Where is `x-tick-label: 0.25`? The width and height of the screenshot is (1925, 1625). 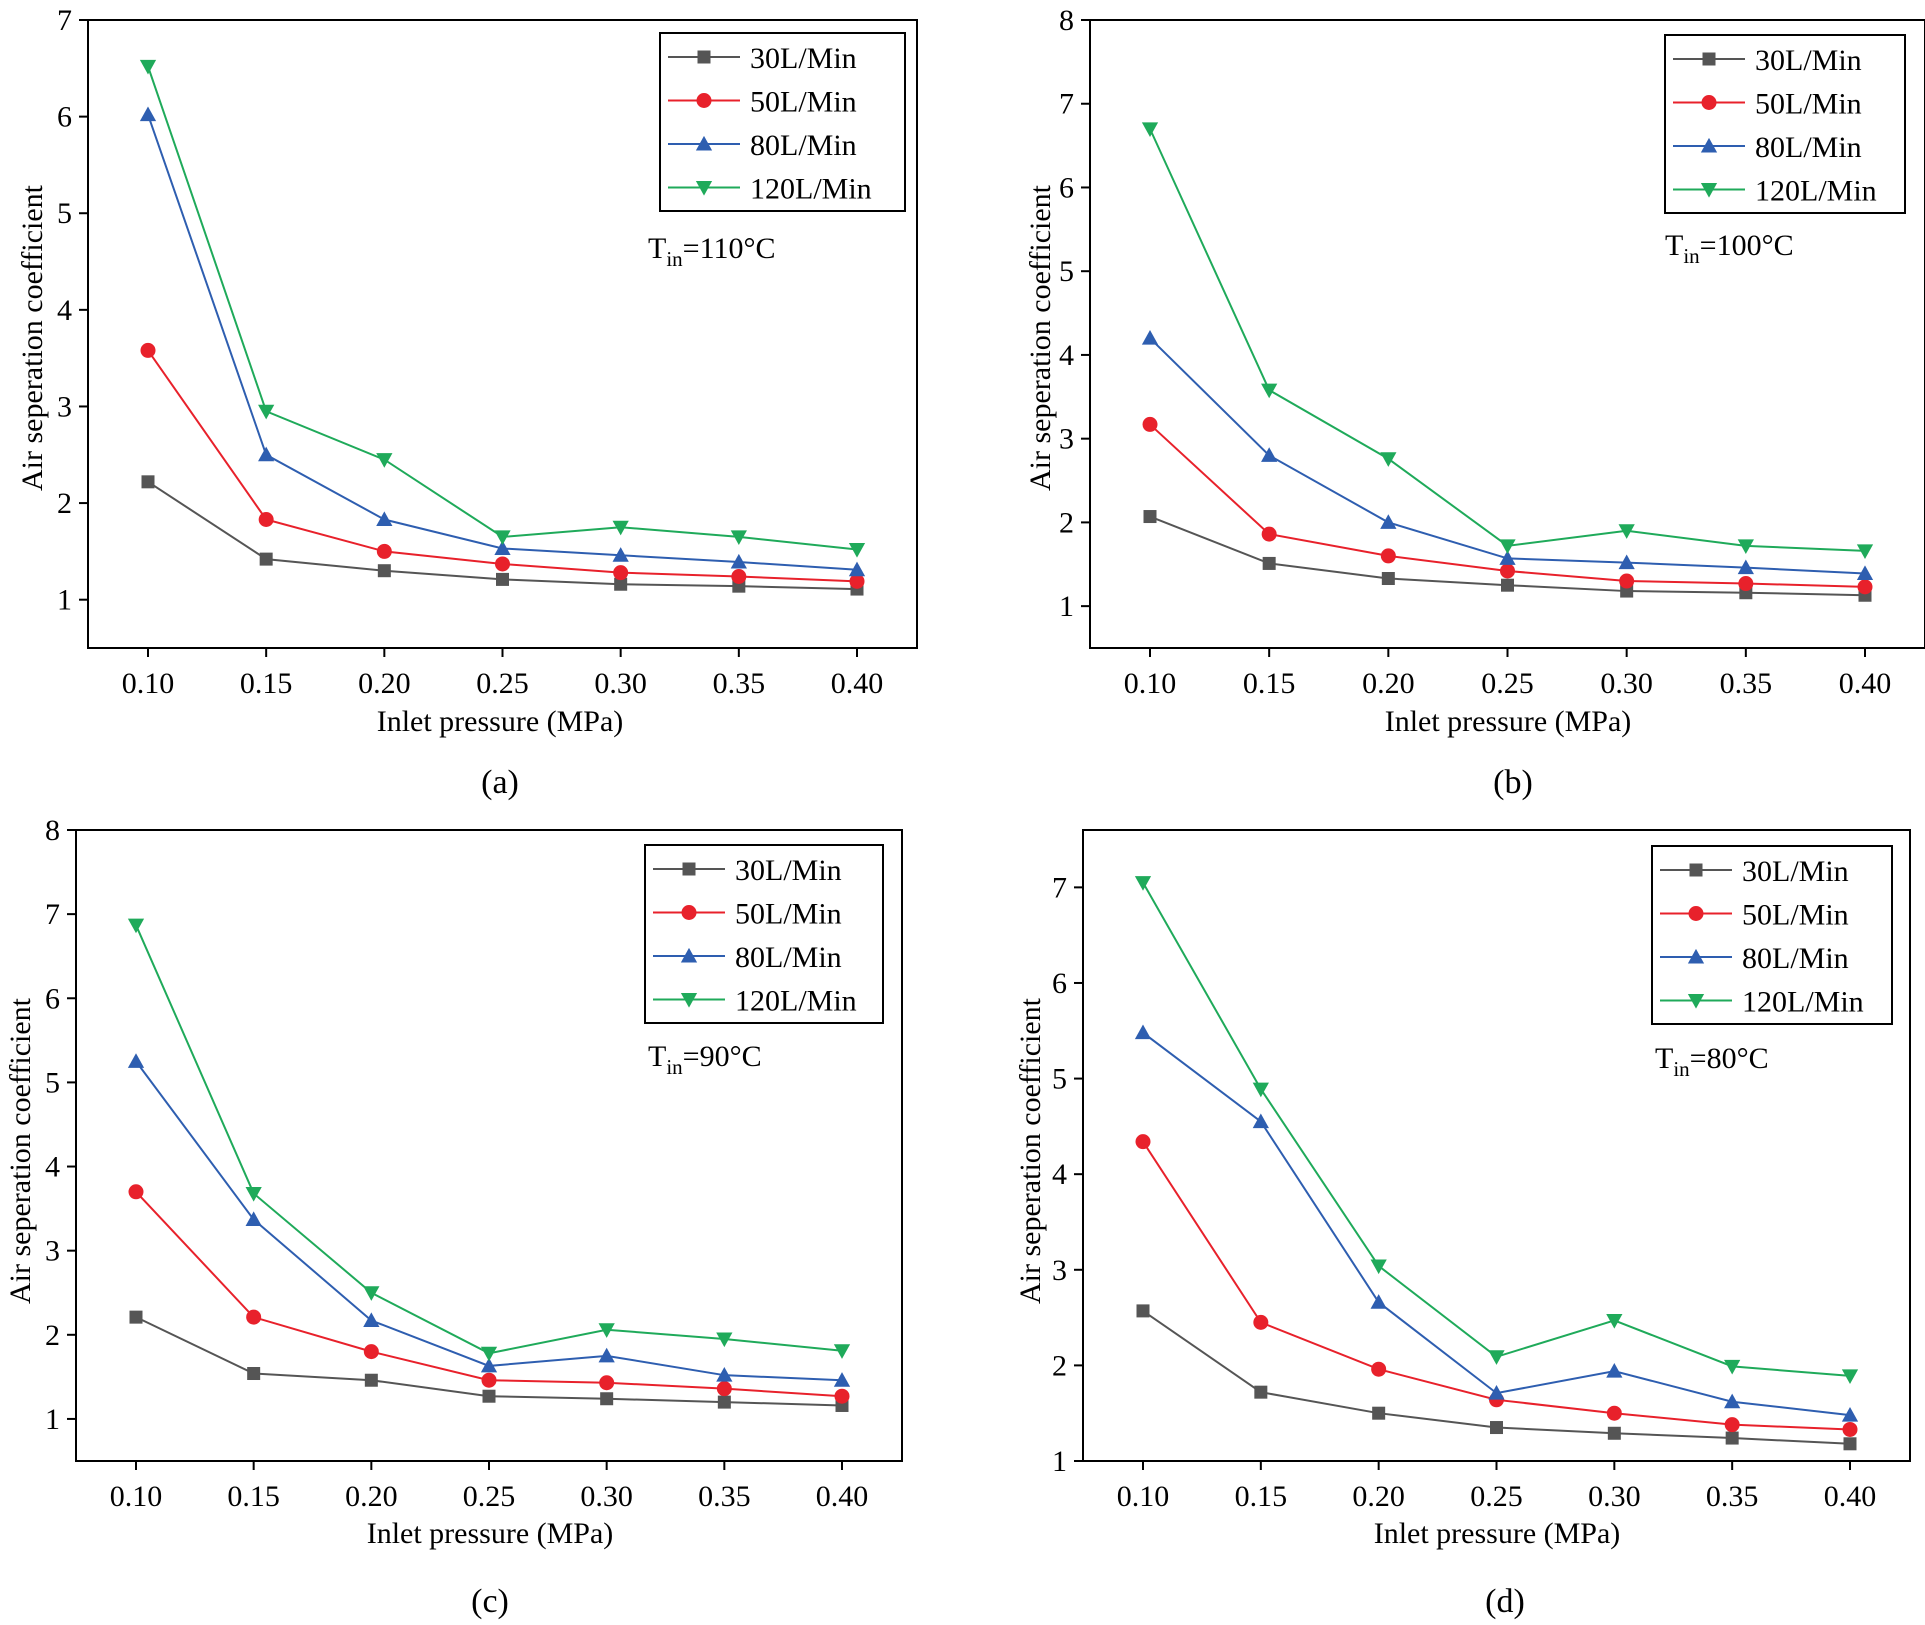
x-tick-label: 0.25 is located at coordinates (1496, 1496).